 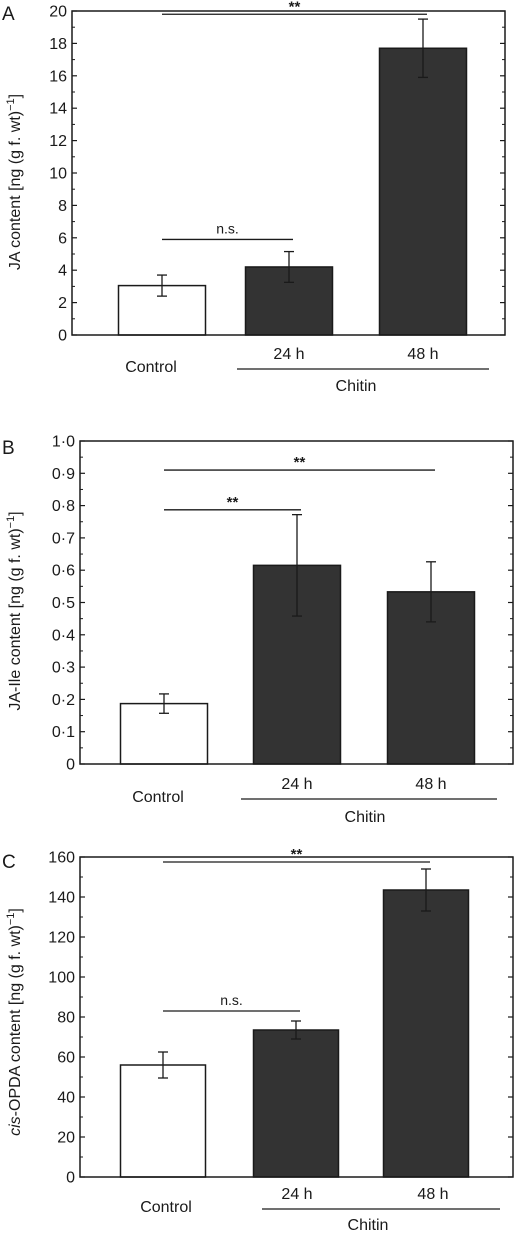 I want to click on y-tick-label: 60, so click(x=66, y=1058).